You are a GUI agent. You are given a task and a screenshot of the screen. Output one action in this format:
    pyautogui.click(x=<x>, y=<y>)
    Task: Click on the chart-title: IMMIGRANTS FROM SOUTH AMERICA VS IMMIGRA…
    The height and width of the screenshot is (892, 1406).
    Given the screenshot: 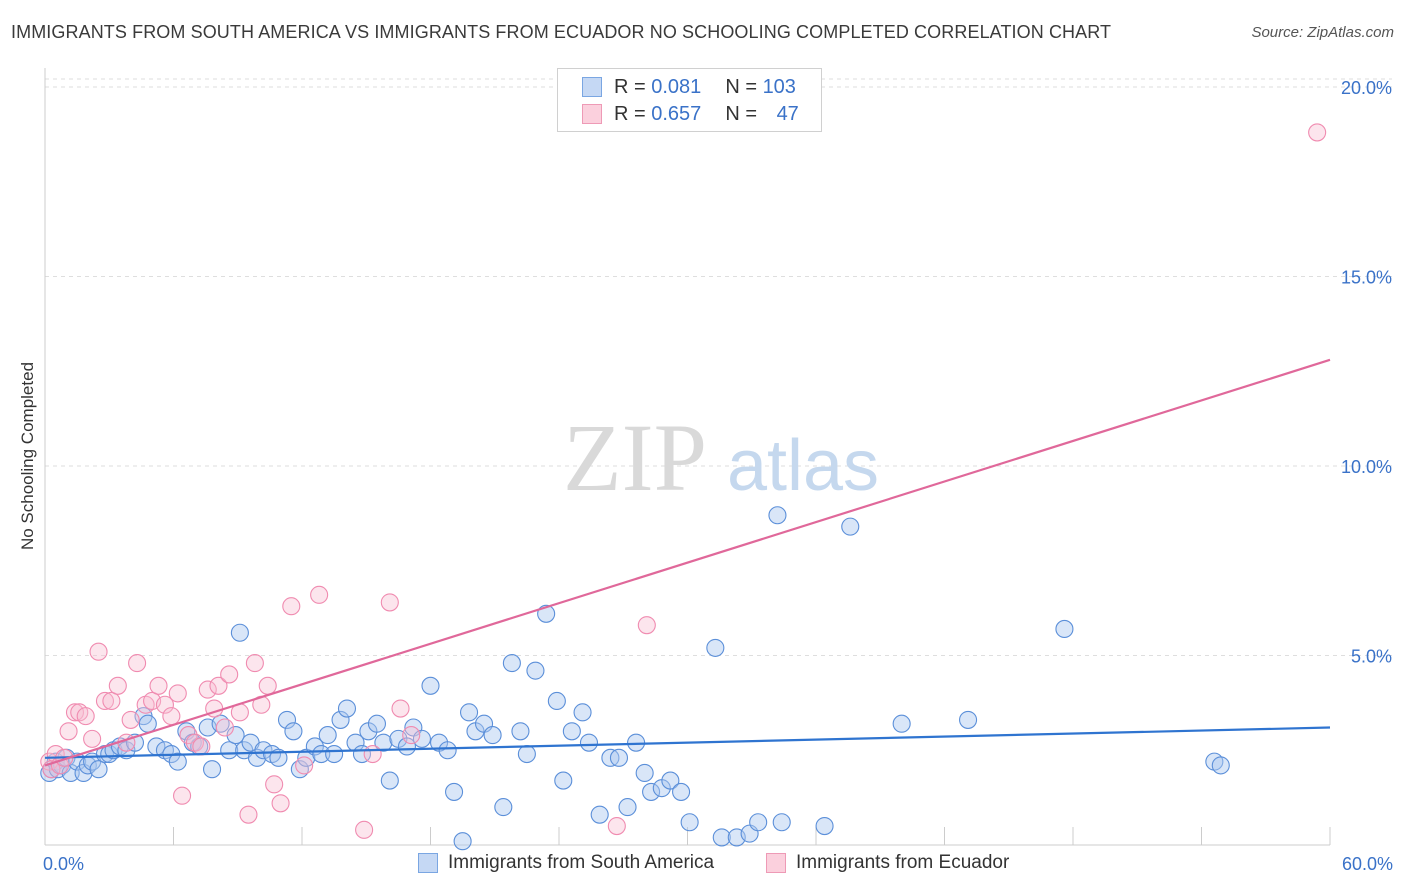 What is the action you would take?
    pyautogui.click(x=561, y=32)
    